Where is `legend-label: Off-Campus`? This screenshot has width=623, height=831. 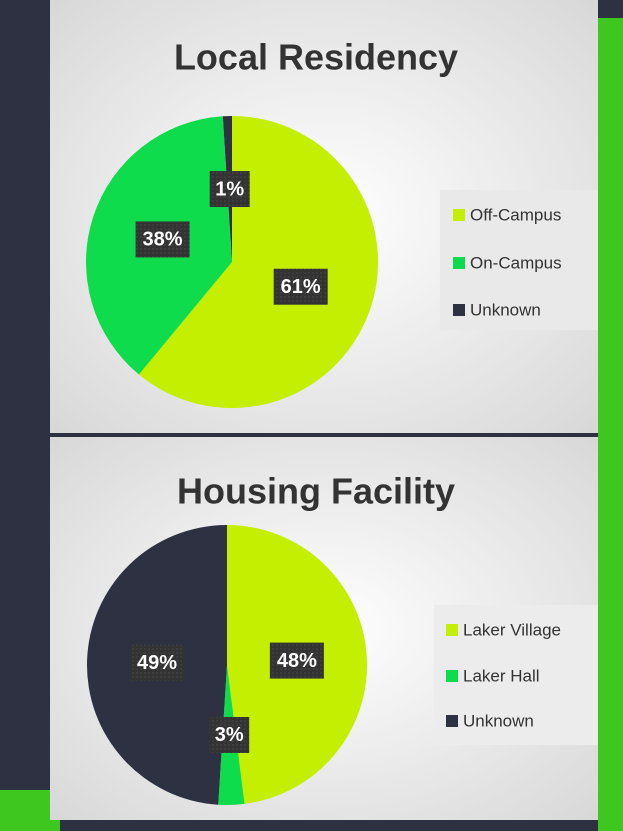 legend-label: Off-Campus is located at coordinates (515, 214).